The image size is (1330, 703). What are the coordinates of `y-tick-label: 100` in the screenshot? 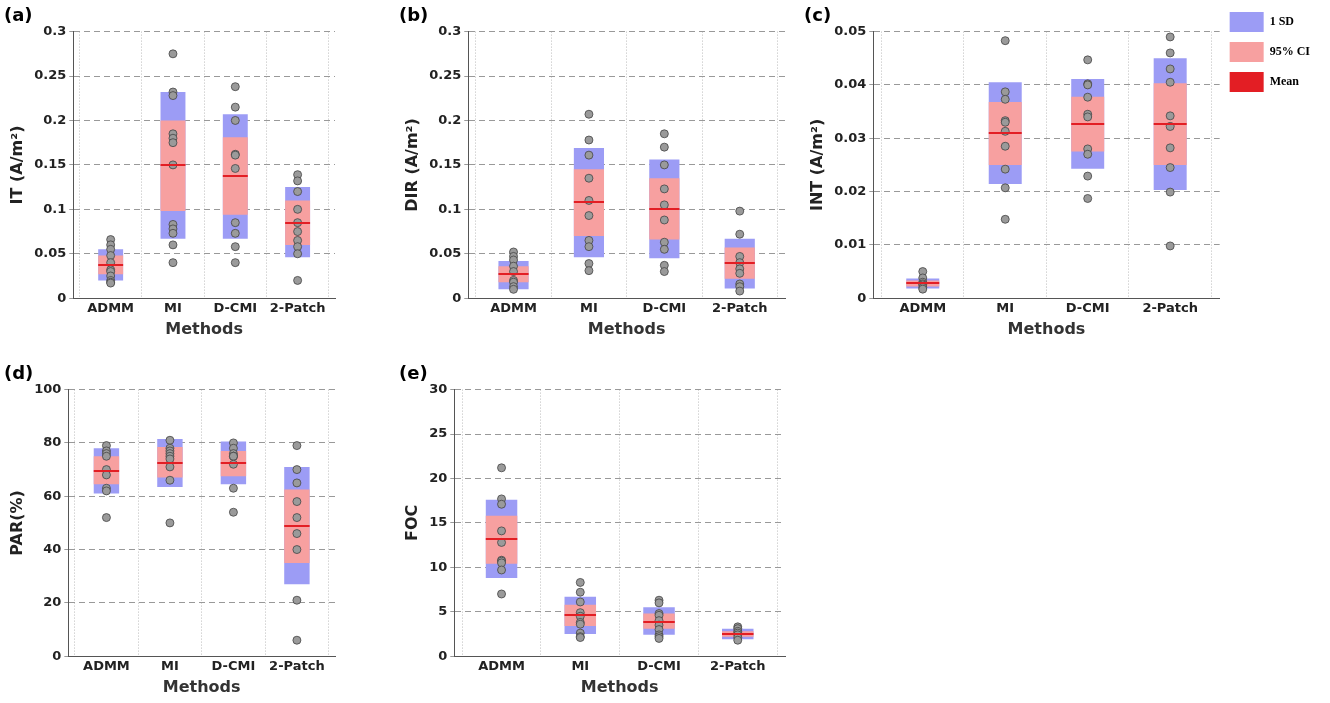 It's located at (48, 388).